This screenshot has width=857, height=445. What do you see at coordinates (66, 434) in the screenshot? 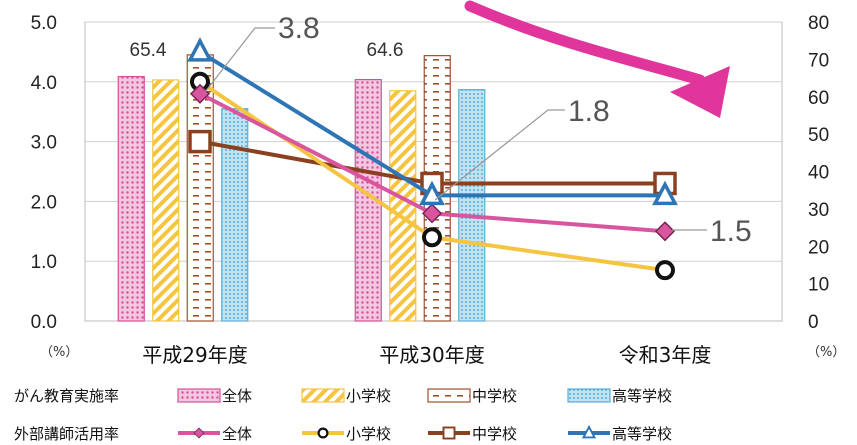
I see `legend-group-label: 外部講師活用率` at bounding box center [66, 434].